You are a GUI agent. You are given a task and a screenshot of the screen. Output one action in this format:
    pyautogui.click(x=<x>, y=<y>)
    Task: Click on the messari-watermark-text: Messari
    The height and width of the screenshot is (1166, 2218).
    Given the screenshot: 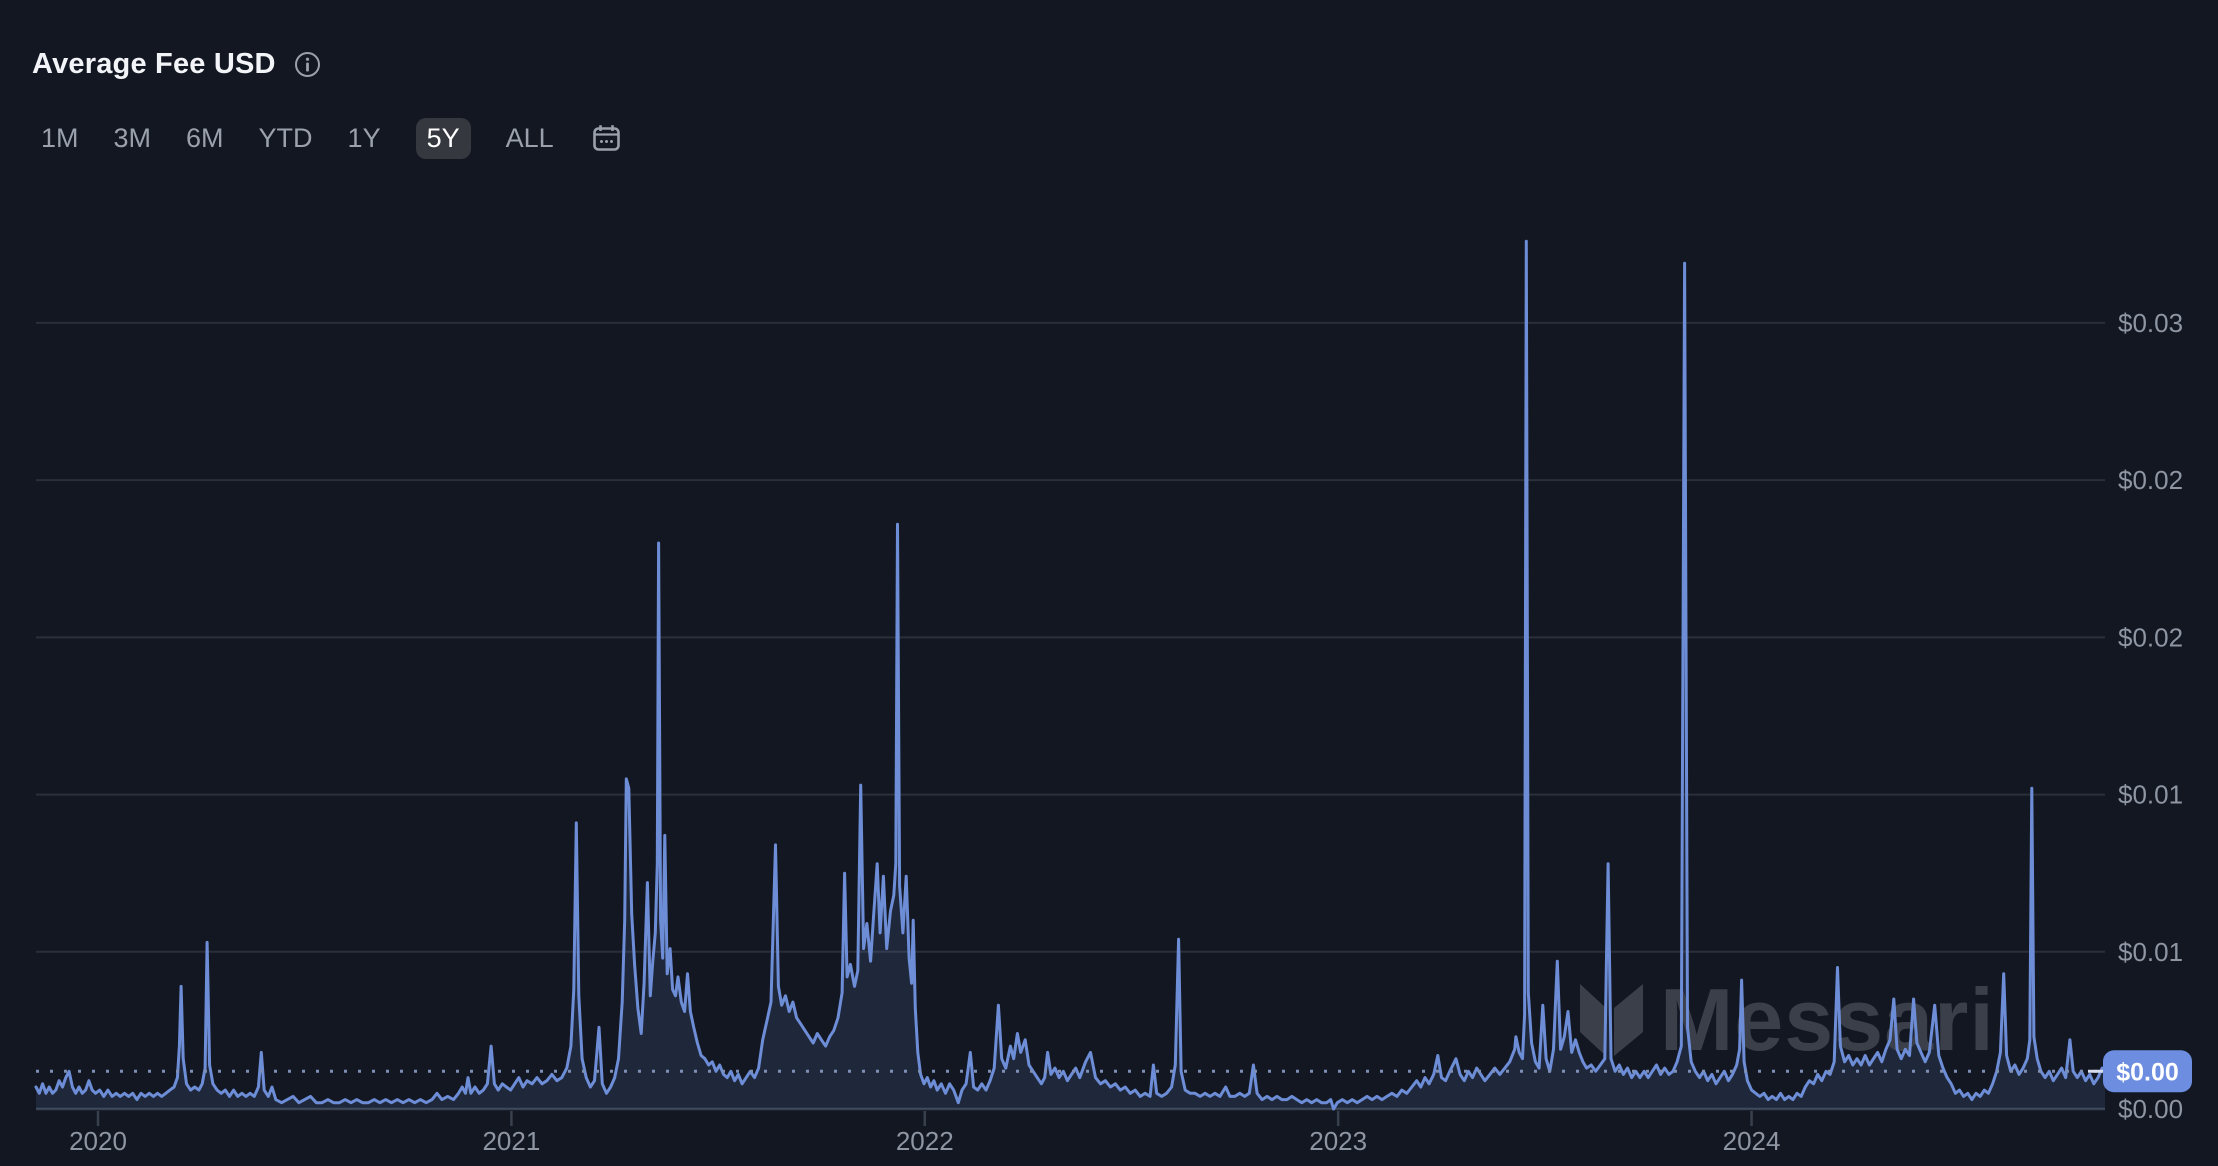 What is the action you would take?
    pyautogui.click(x=1827, y=1019)
    